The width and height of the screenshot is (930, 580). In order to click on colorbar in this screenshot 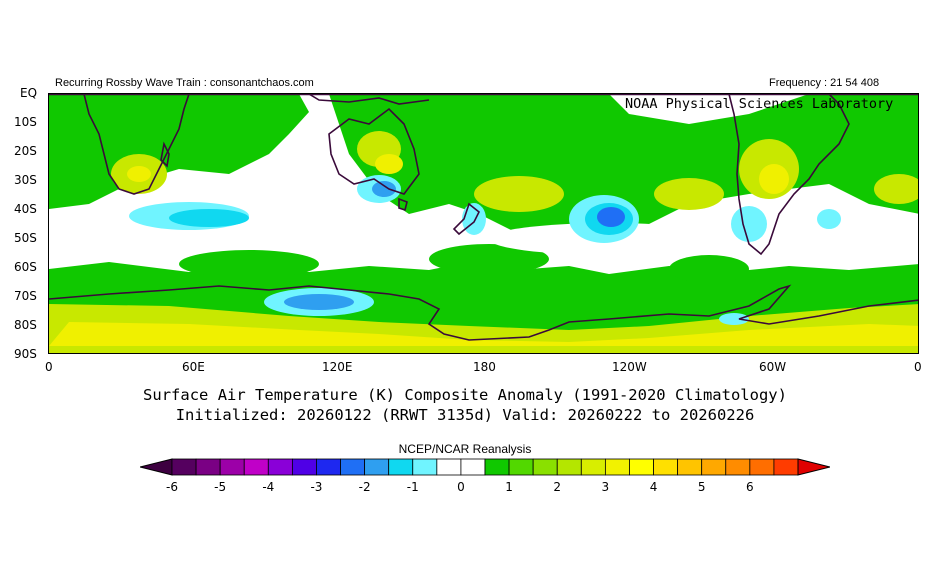, I will do `click(485, 467)`.